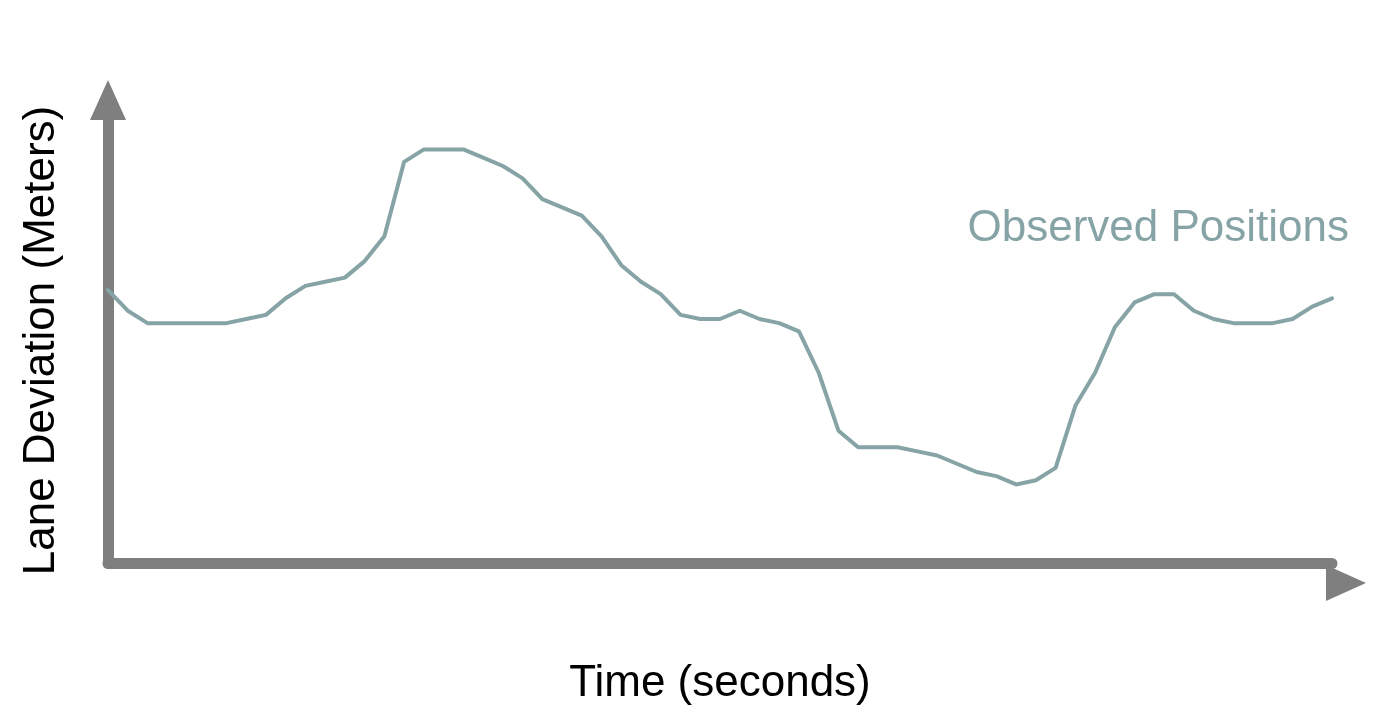 This screenshot has height=715, width=1375. What do you see at coordinates (720, 680) in the screenshot?
I see `x-axis-title: Time (seconds)` at bounding box center [720, 680].